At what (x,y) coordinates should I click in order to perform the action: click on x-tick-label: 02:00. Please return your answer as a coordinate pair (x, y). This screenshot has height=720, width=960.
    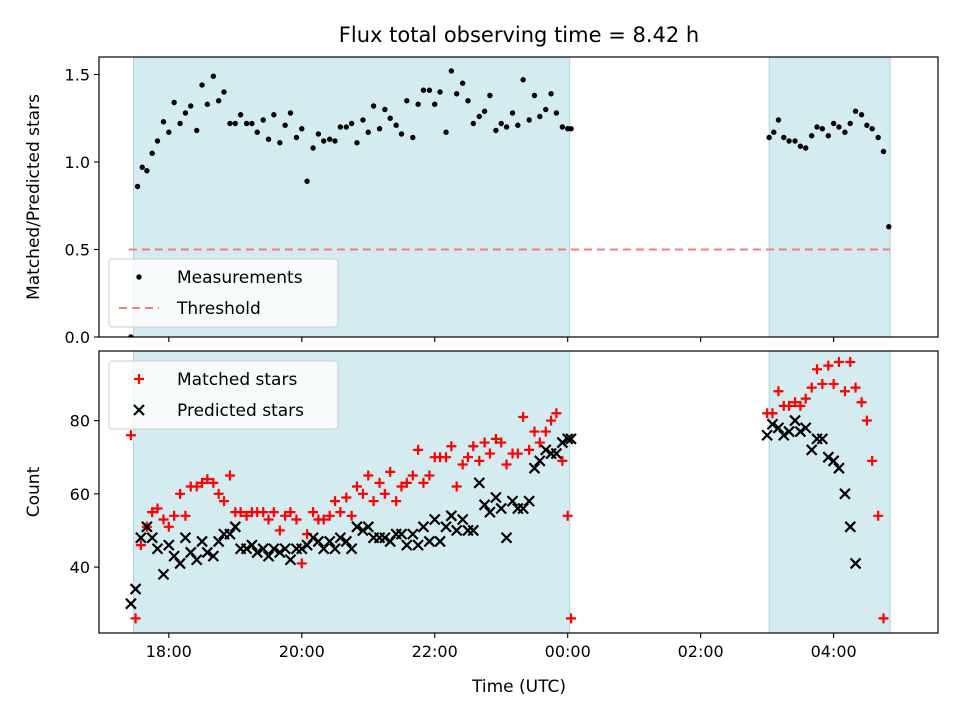
    Looking at the image, I should click on (701, 651).